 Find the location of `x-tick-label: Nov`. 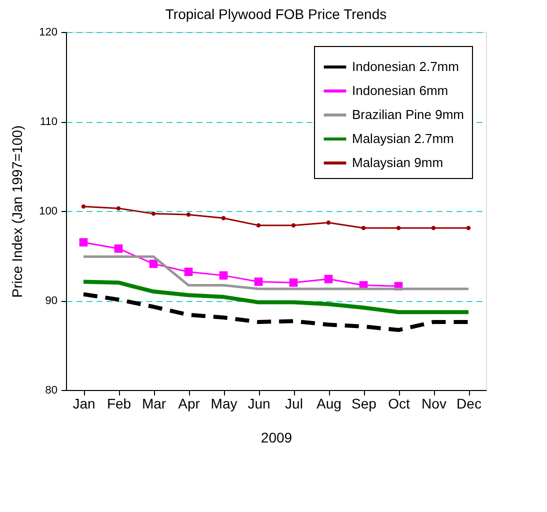

x-tick-label: Nov is located at coordinates (434, 404).